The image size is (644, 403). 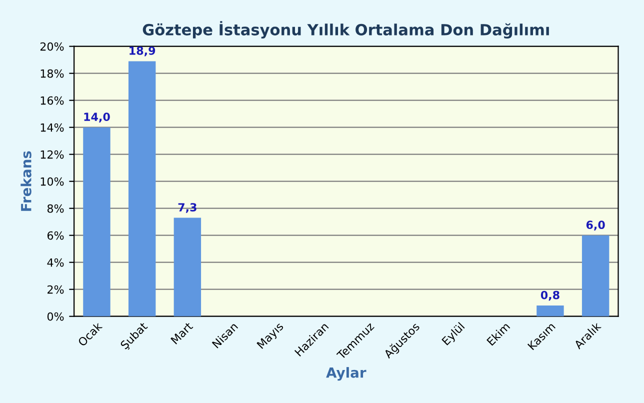 What do you see at coordinates (56, 289) in the screenshot?
I see `y-tick-label: 2%` at bounding box center [56, 289].